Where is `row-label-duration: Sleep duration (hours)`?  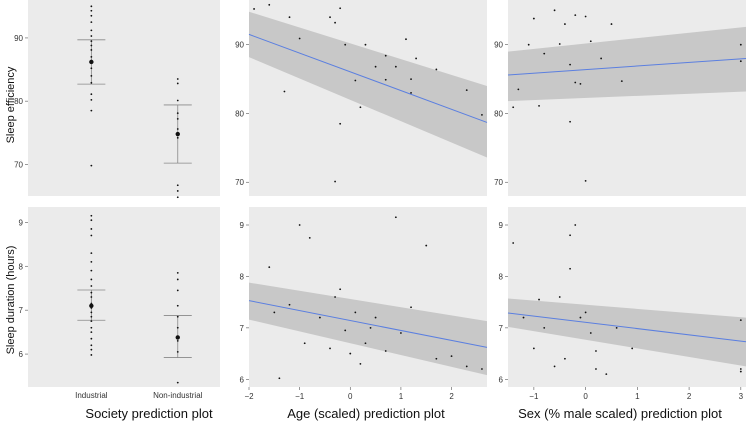
row-label-duration: Sleep duration (hours) is located at coordinates (11, 300).